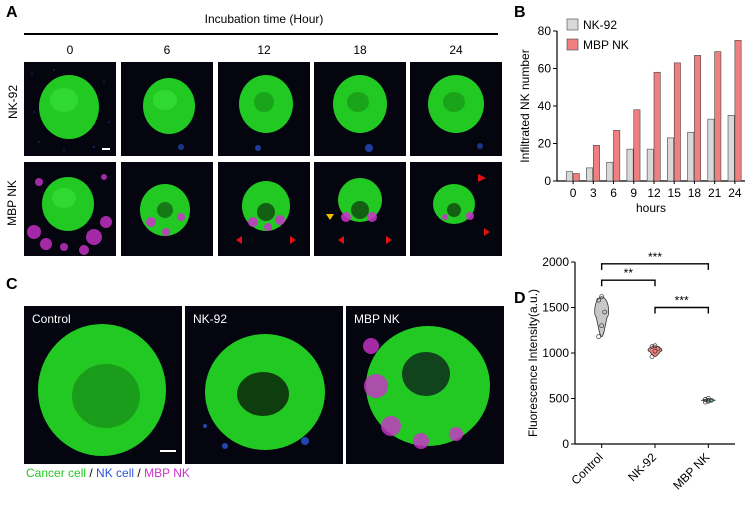 The image size is (755, 511). What do you see at coordinates (167, 473) in the screenshot?
I see `legend-mbp-nk: MBP NK` at bounding box center [167, 473].